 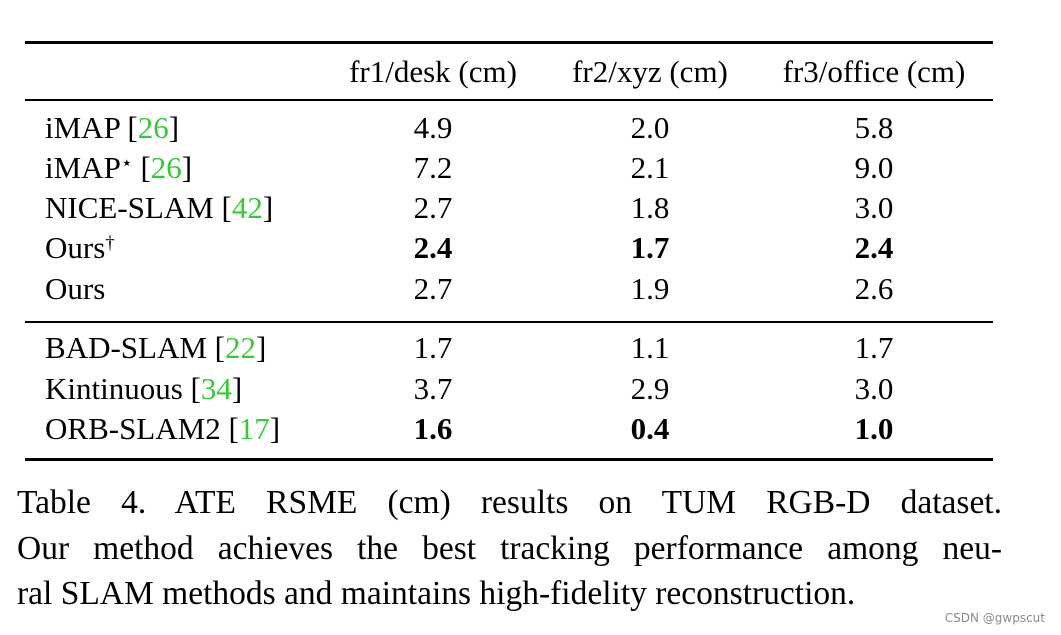 I want to click on column-header-fr1-desk: fr1/desk (cm), so click(x=433, y=71).